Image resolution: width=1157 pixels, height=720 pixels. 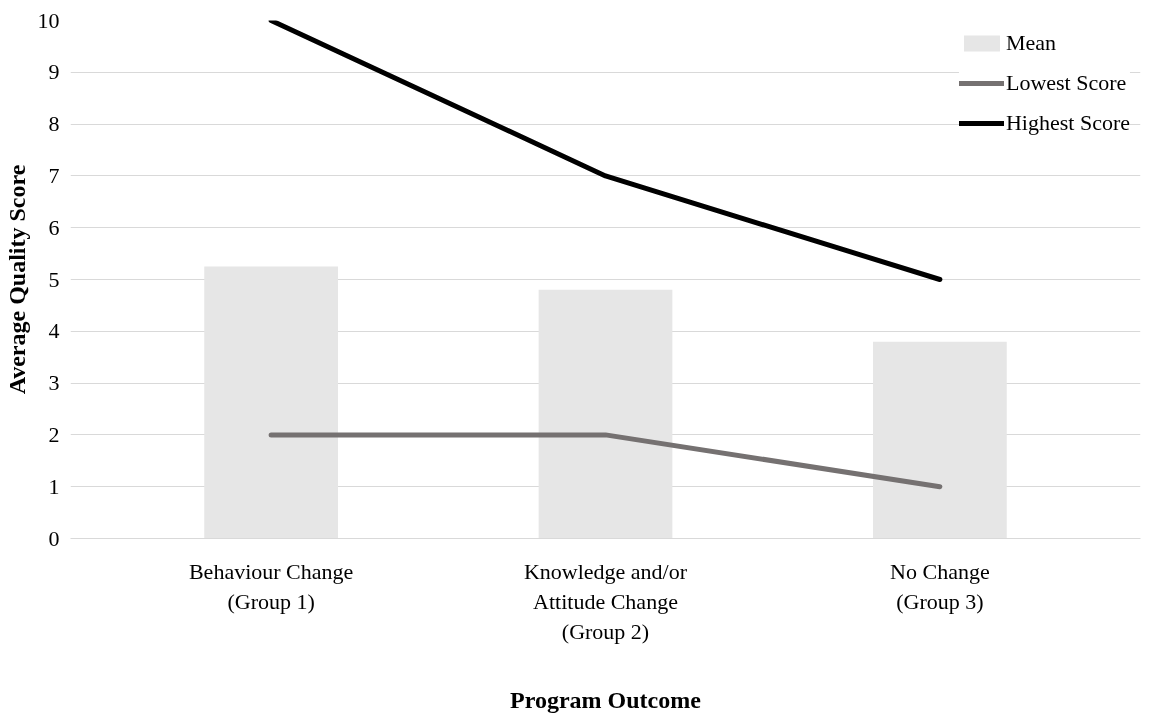 I want to click on x-tick-label: No Change (Group 3), so click(x=940, y=586).